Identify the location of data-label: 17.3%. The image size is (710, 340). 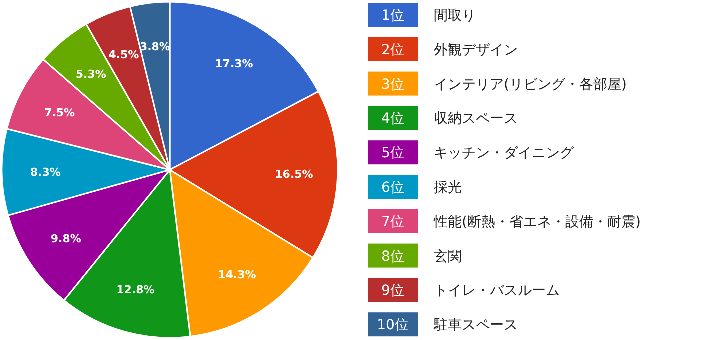
(234, 64).